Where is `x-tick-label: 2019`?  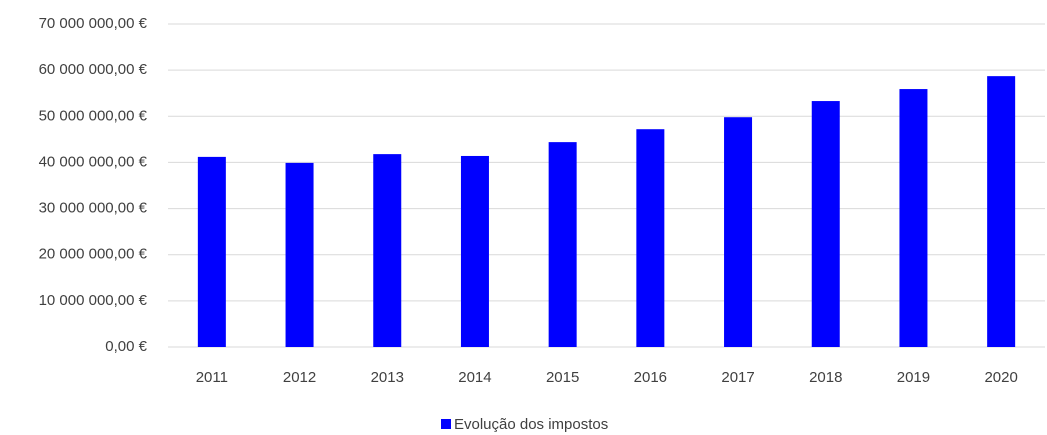
x-tick-label: 2019 is located at coordinates (913, 377).